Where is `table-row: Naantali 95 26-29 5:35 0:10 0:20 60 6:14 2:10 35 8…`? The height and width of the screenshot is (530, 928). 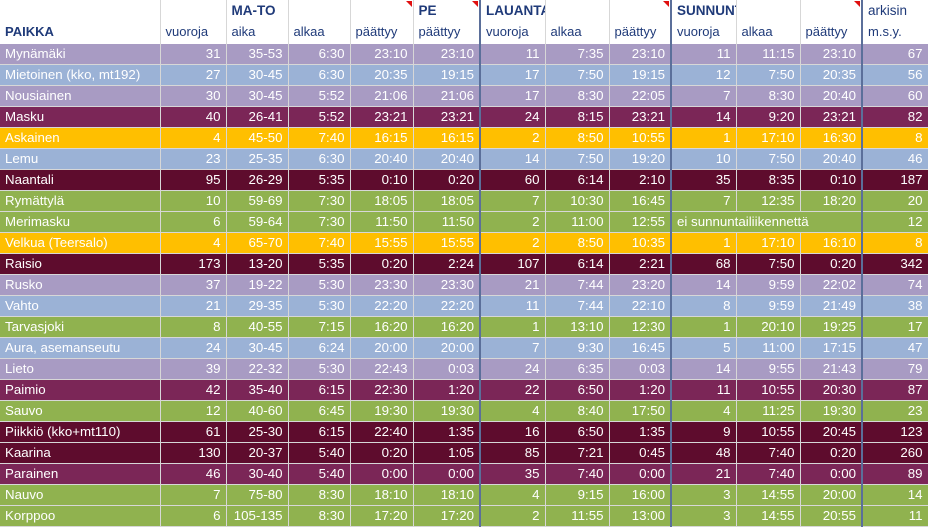 table-row: Naantali 95 26-29 5:35 0:10 0:20 60 6:14 2:10 35 8… is located at coordinates (464, 180).